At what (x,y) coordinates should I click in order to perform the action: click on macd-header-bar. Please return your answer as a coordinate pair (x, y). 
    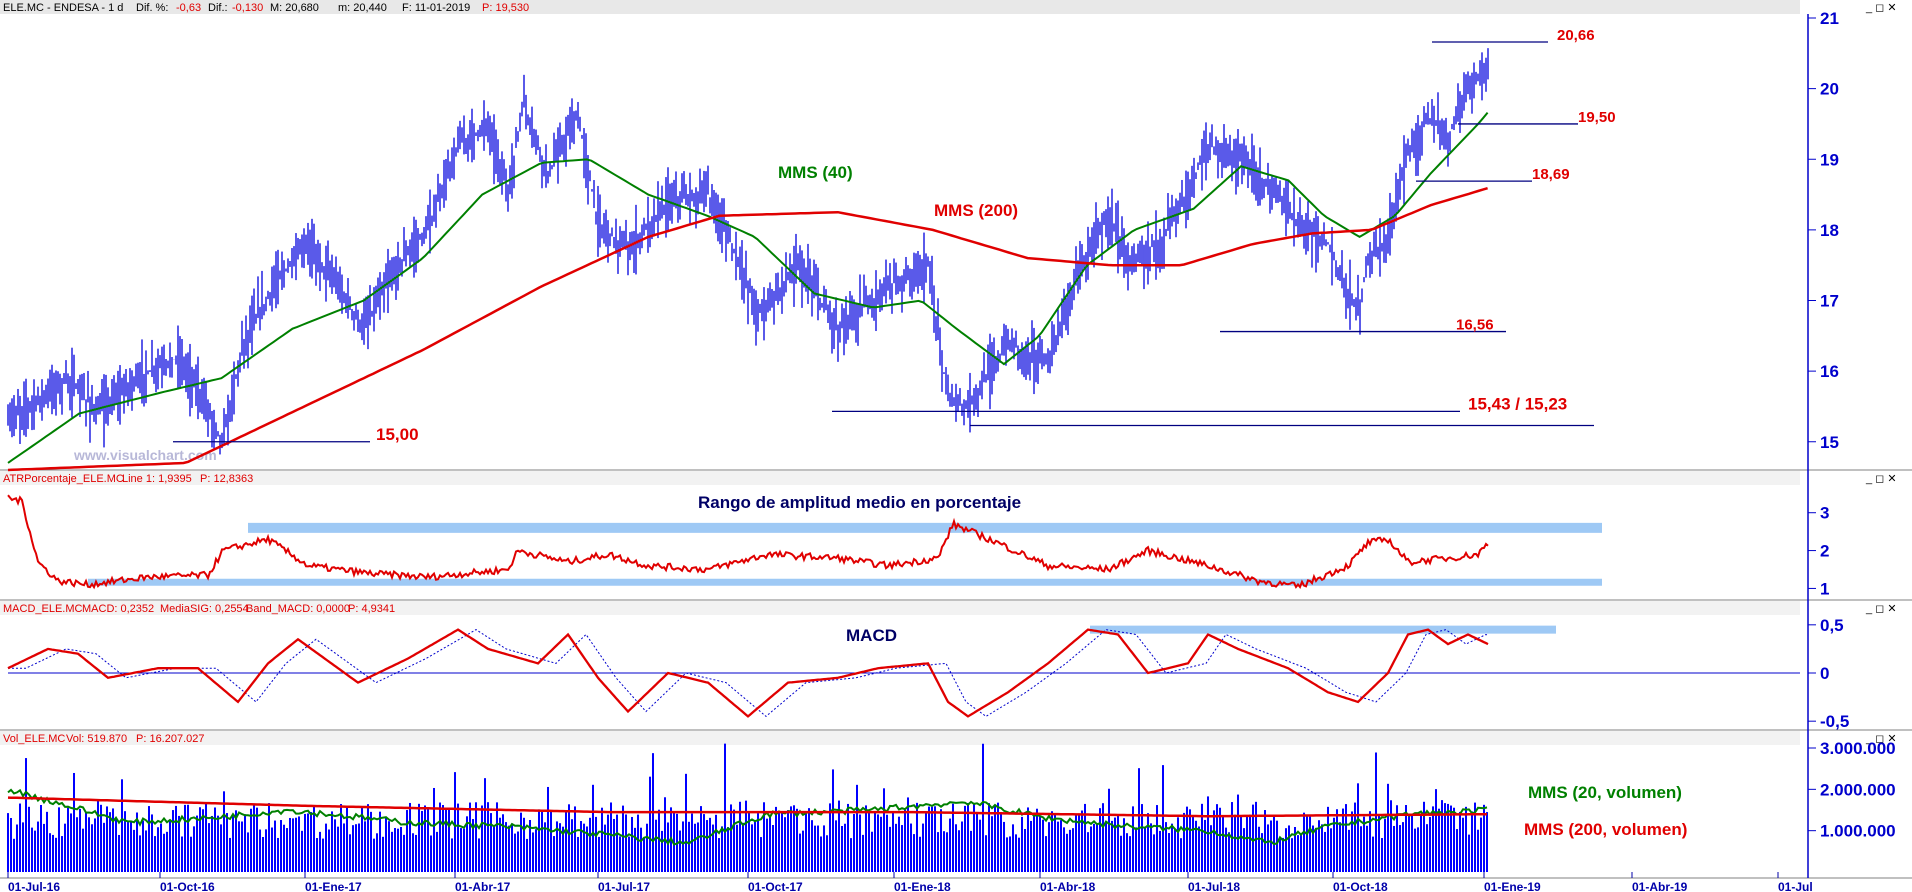
    Looking at the image, I should click on (900, 608).